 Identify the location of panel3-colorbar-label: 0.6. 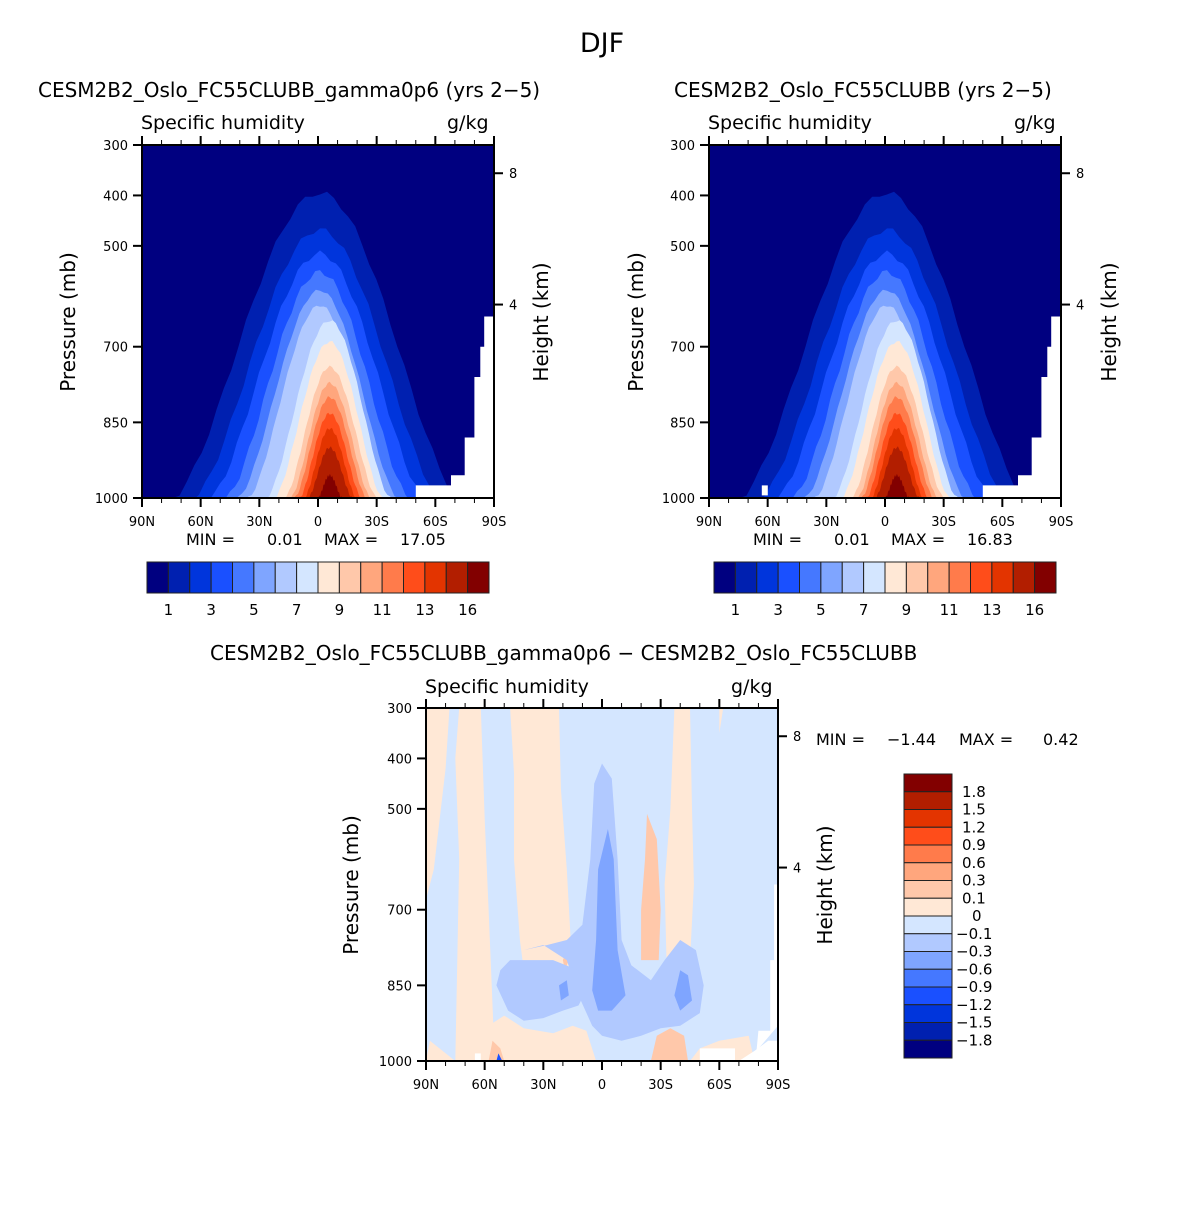
(974, 863).